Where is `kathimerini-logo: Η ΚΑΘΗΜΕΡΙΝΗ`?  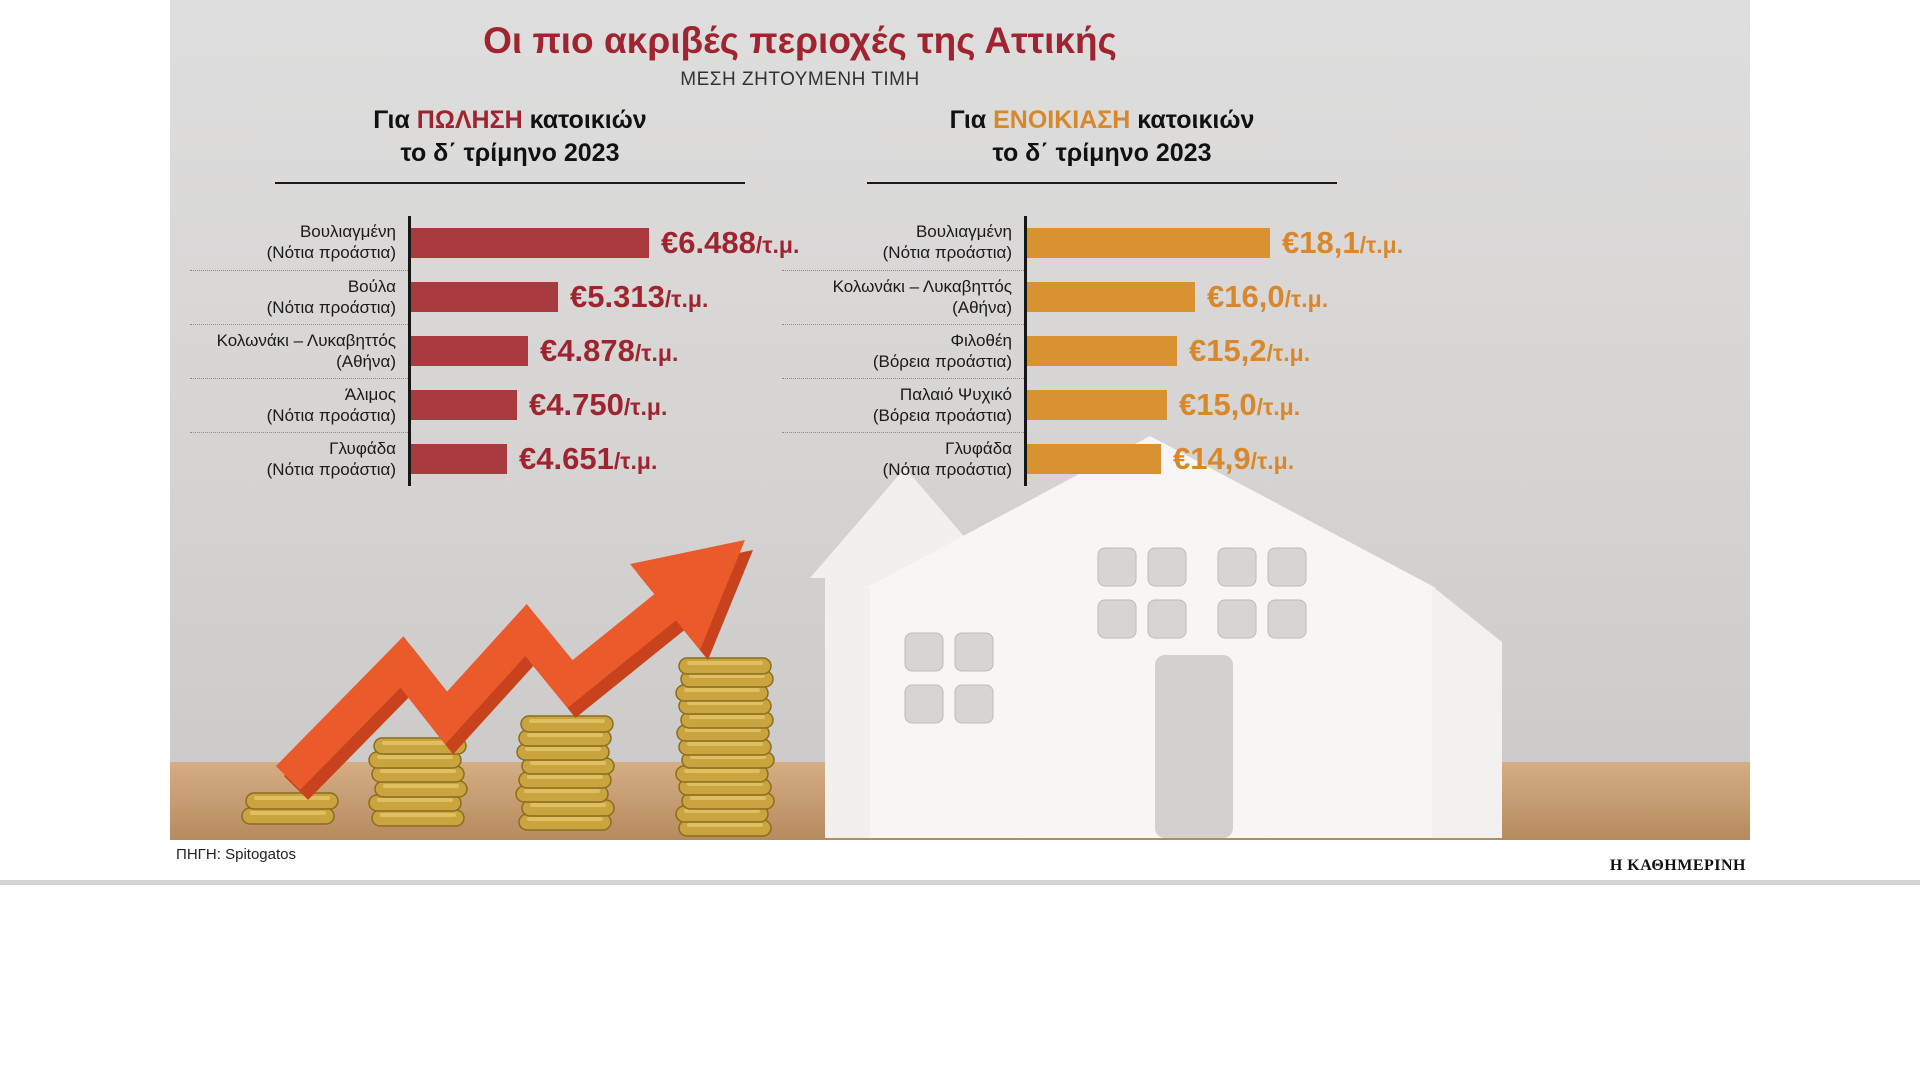 kathimerini-logo: Η ΚΑΘΗΜΕΡΙΝΗ is located at coordinates (1677, 865).